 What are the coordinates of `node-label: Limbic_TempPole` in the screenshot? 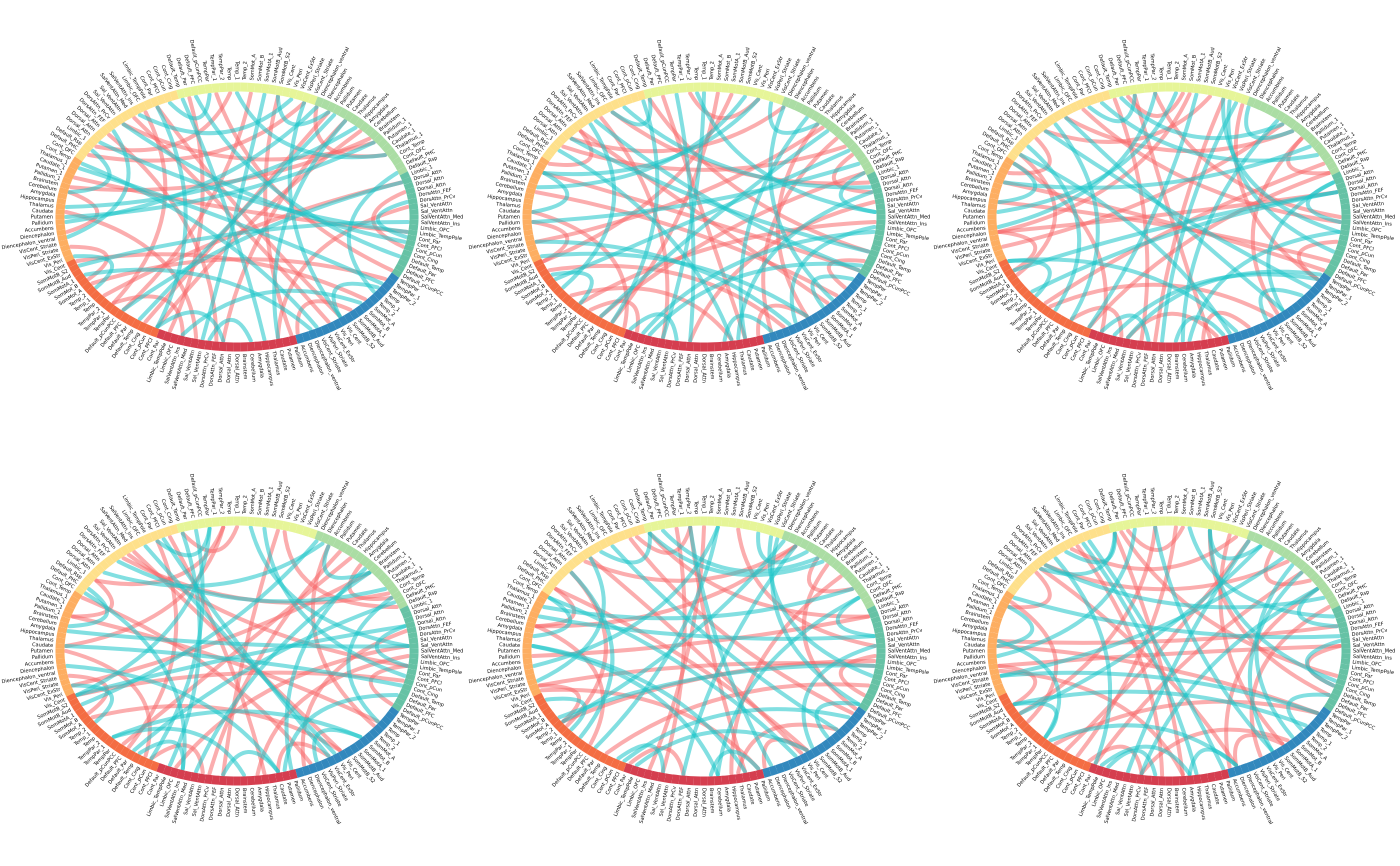 It's located at (440, 670).